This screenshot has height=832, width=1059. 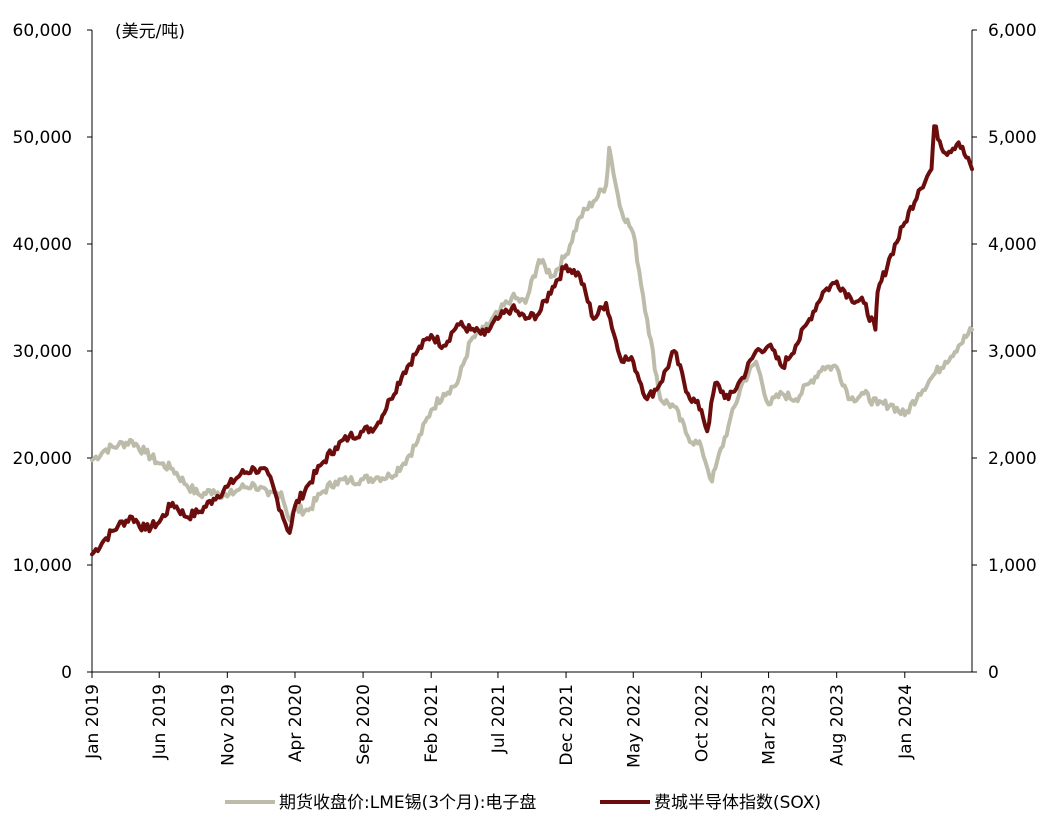 I want to click on x-tick-label: May 2022, so click(x=634, y=726).